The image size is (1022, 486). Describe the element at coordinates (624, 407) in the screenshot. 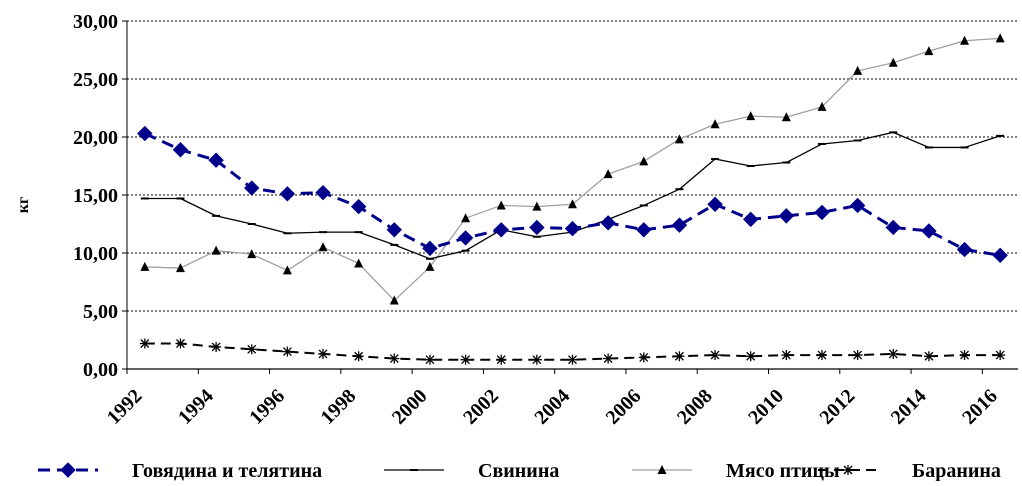

I see `x-tick-label: 2006` at that location.